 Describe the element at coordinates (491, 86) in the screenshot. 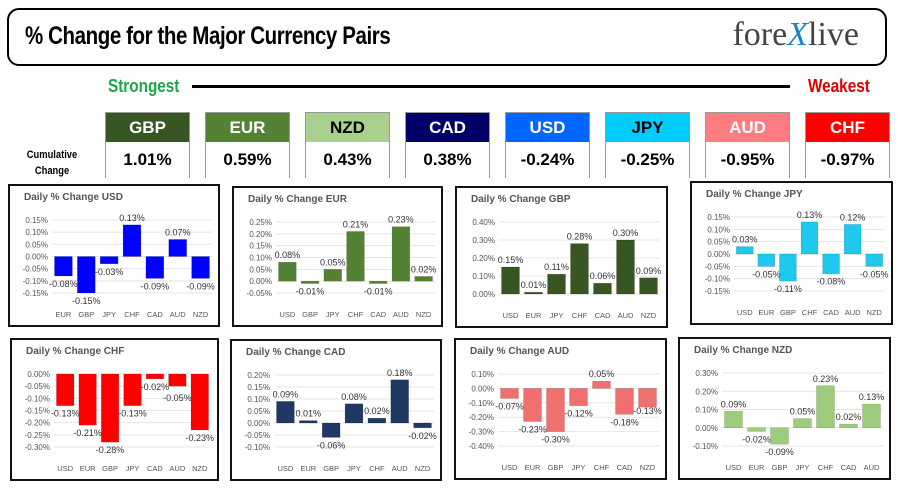

I see `strength-scale-line` at that location.